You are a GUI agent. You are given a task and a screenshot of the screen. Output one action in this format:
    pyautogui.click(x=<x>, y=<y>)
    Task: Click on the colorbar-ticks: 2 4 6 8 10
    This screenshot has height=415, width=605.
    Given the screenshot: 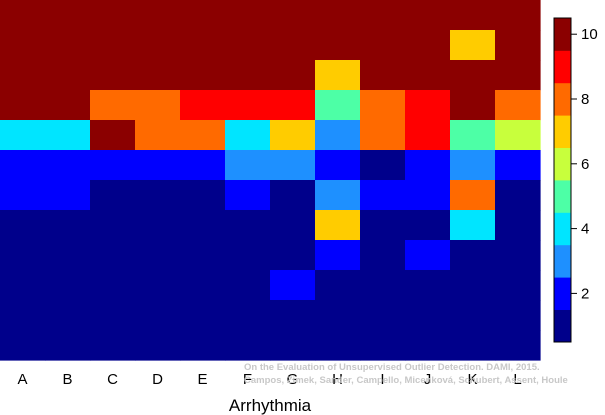 What is the action you would take?
    pyautogui.click(x=584, y=164)
    